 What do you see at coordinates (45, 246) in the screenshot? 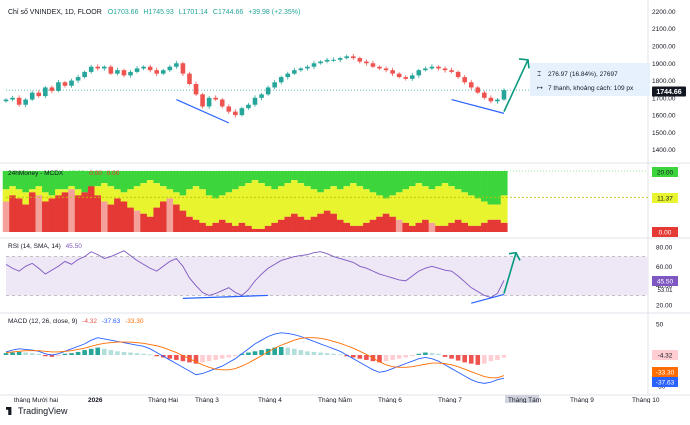
I see `rsi-legend: RSI (14, SMA, 14) 45.50` at bounding box center [45, 246].